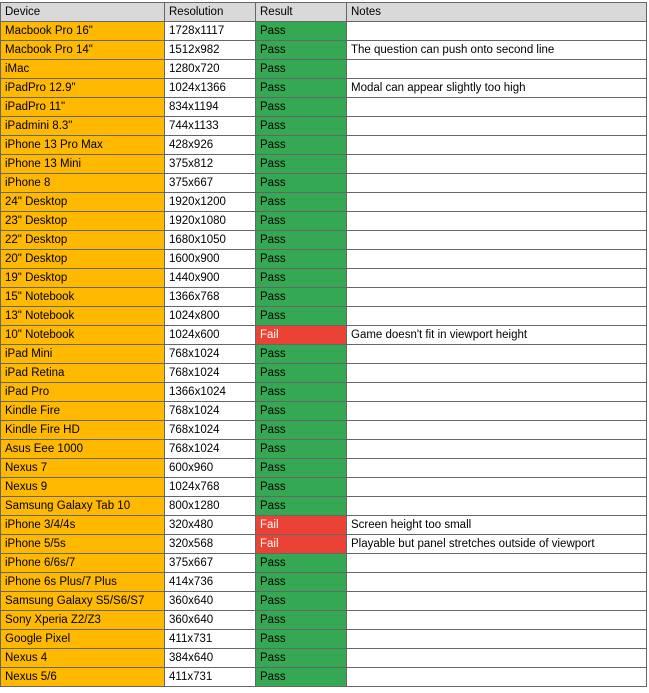 The image size is (649, 693). What do you see at coordinates (210, 88) in the screenshot?
I see `resolution-cell: 1024x1366` at bounding box center [210, 88].